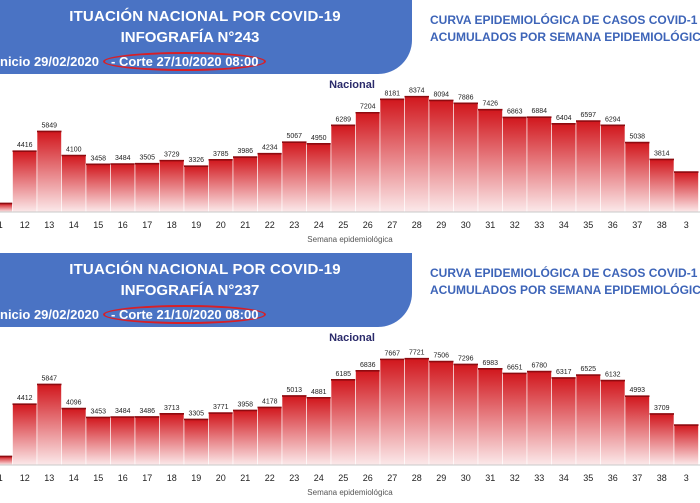  I want to click on tick-label: 37, so click(637, 225).